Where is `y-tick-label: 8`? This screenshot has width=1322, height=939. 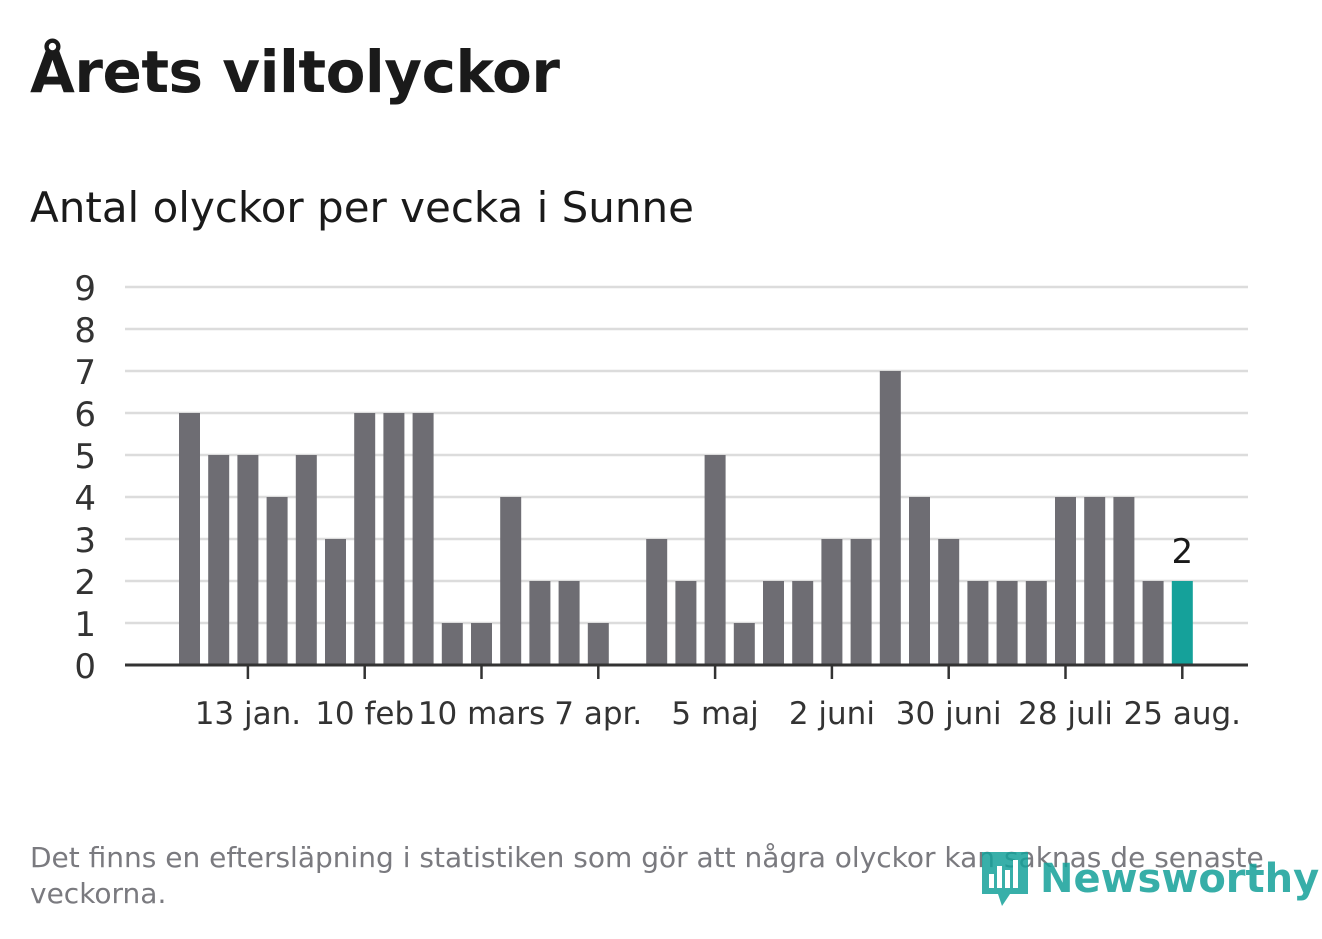 y-tick-label: 8 is located at coordinates (85, 331).